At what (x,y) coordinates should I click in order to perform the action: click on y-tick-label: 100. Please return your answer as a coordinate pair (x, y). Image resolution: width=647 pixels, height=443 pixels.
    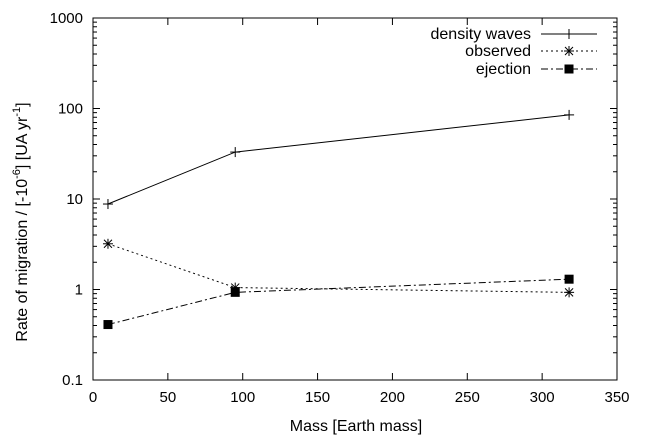
    Looking at the image, I should click on (70, 109).